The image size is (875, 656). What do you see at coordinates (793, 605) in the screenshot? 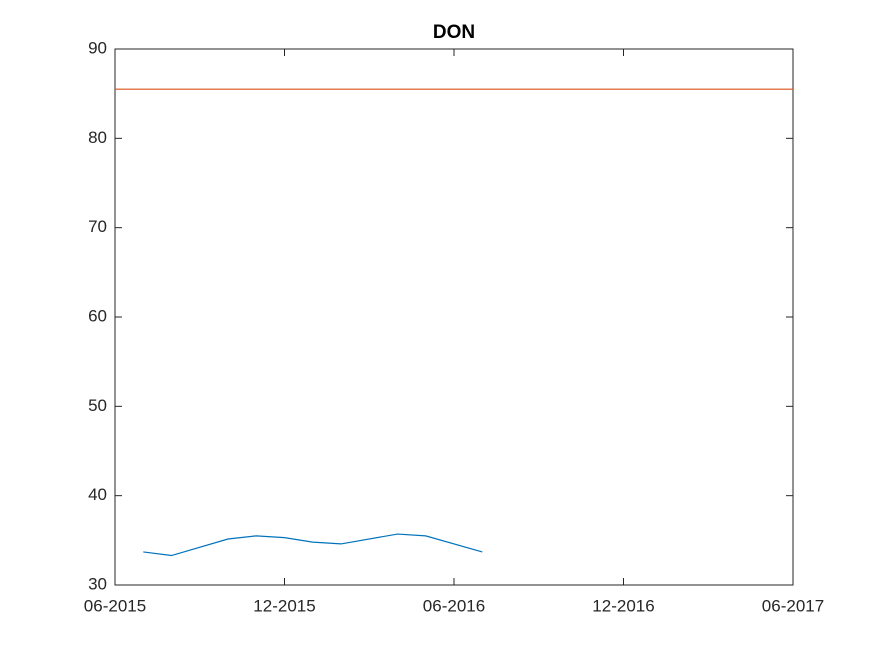
I see `x-tick-label: 06-2017` at bounding box center [793, 605].